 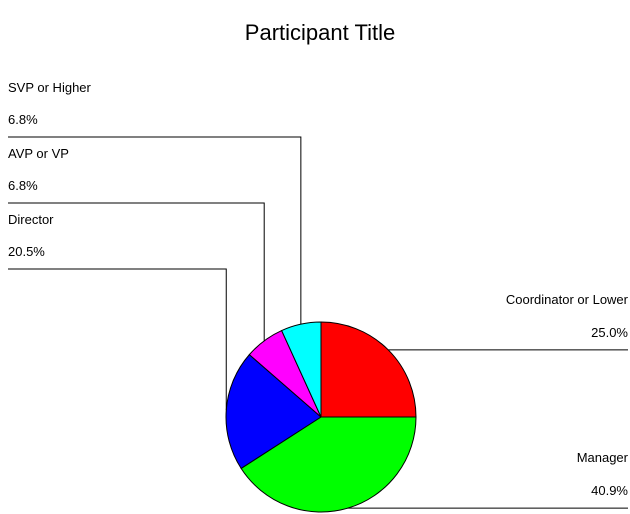 I want to click on value-label: 25.0%, so click(x=609, y=332).